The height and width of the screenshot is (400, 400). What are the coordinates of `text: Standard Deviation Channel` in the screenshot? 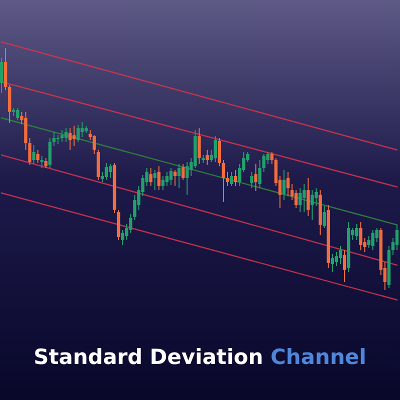 It's located at (200, 357).